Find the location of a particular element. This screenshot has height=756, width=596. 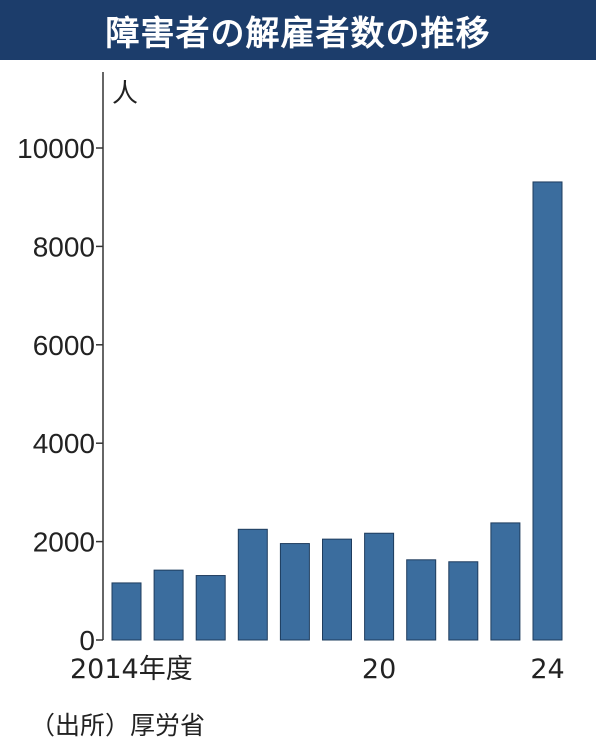

y-tick-label: 0 is located at coordinates (87, 640).